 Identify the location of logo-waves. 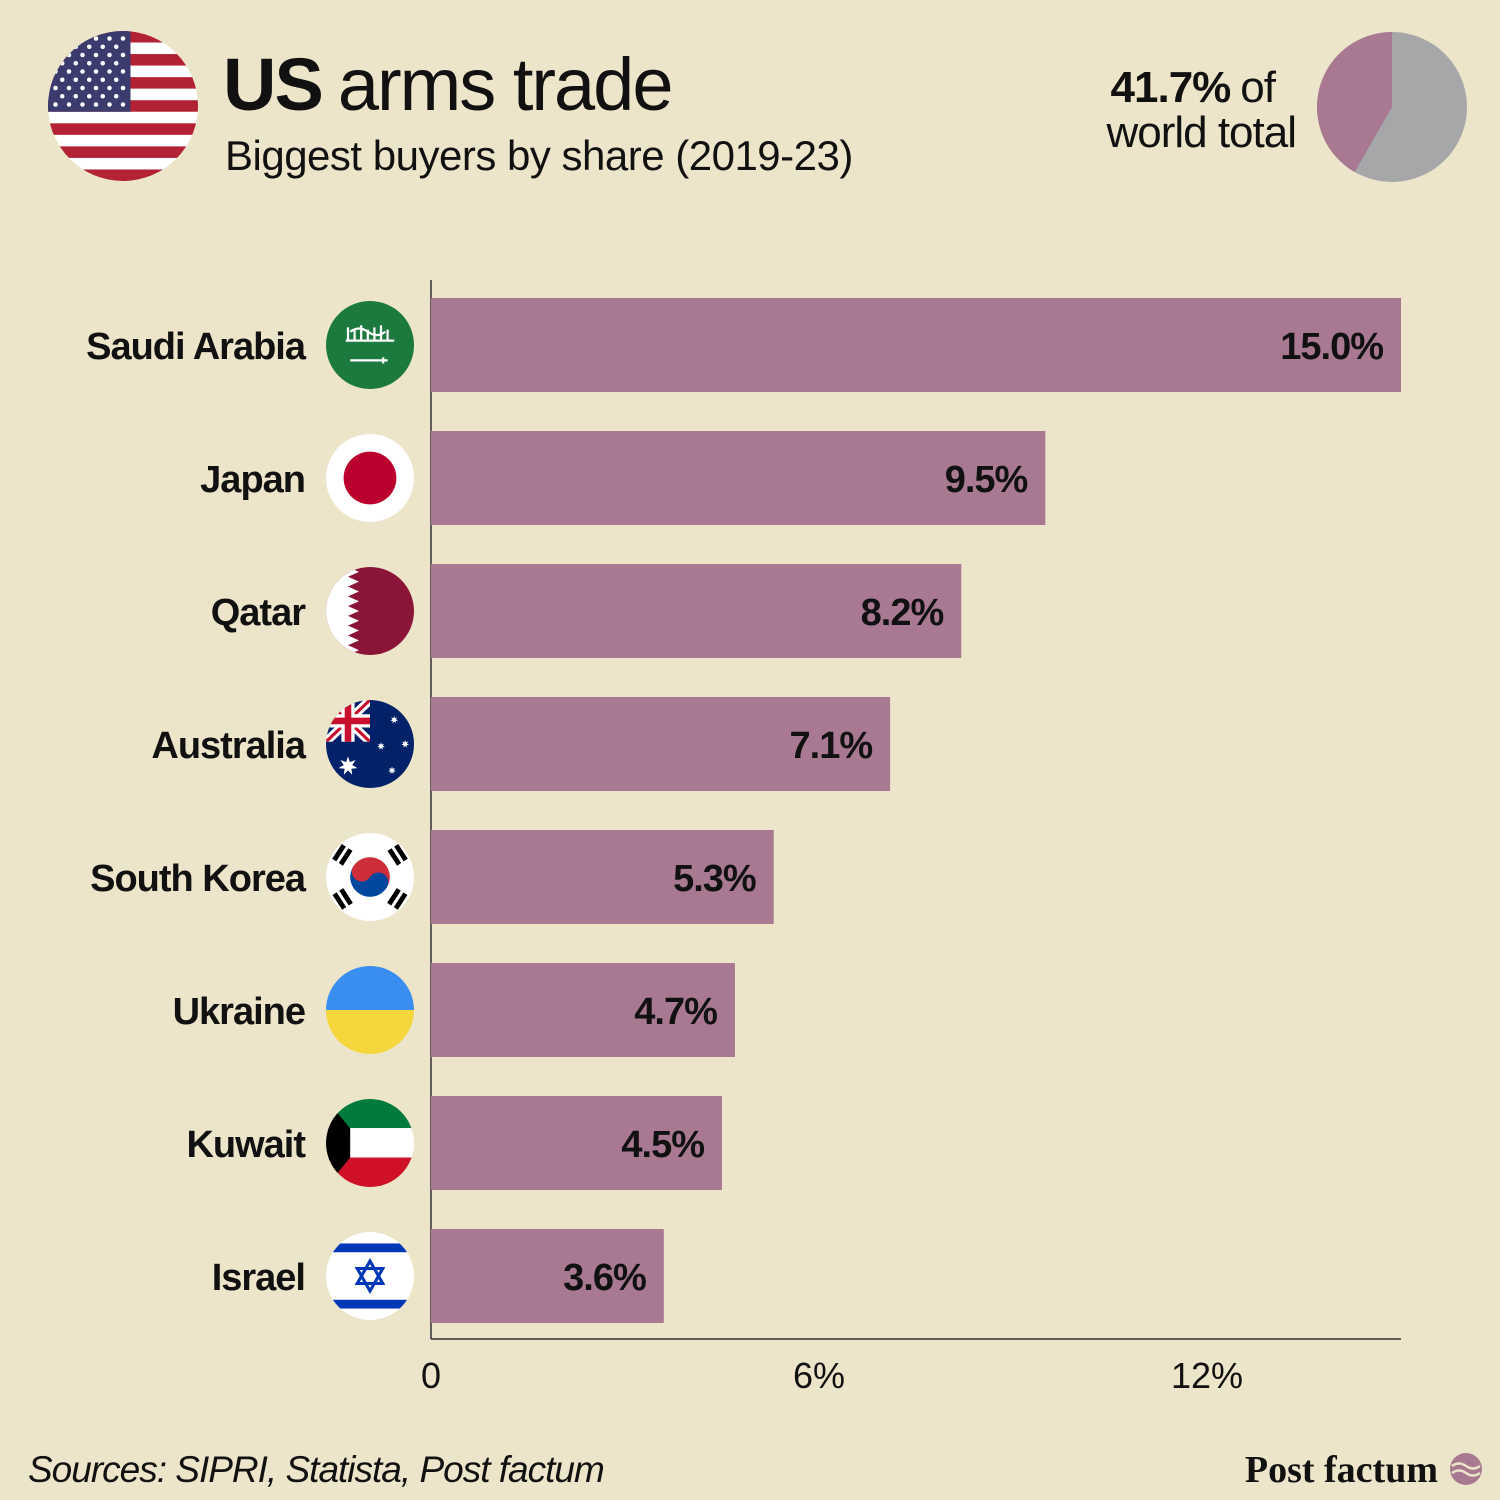
(1466, 1469).